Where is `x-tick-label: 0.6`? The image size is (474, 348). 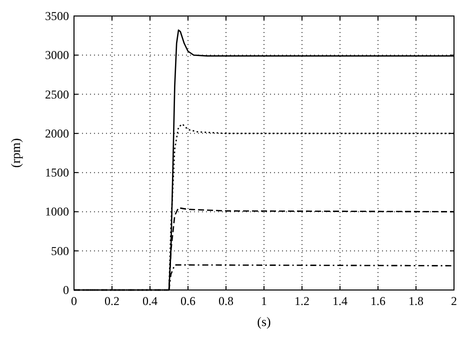
x-tick-label: 0.6 is located at coordinates (188, 301).